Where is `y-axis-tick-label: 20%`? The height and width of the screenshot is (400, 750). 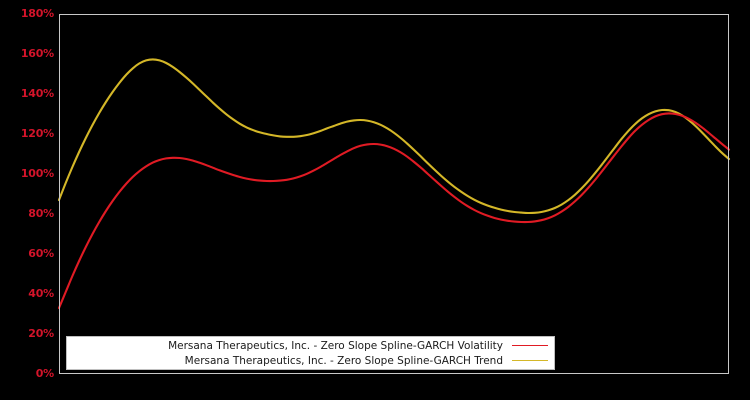 y-axis-tick-label: 20% is located at coordinates (41, 333).